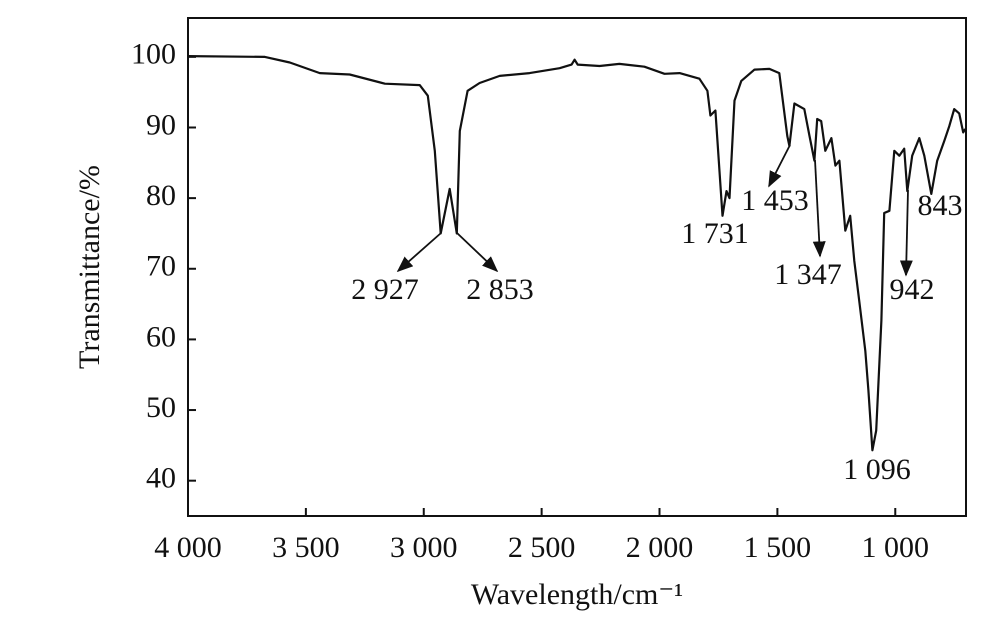 This screenshot has height=621, width=986. I want to click on annotation: 942, so click(912, 289).